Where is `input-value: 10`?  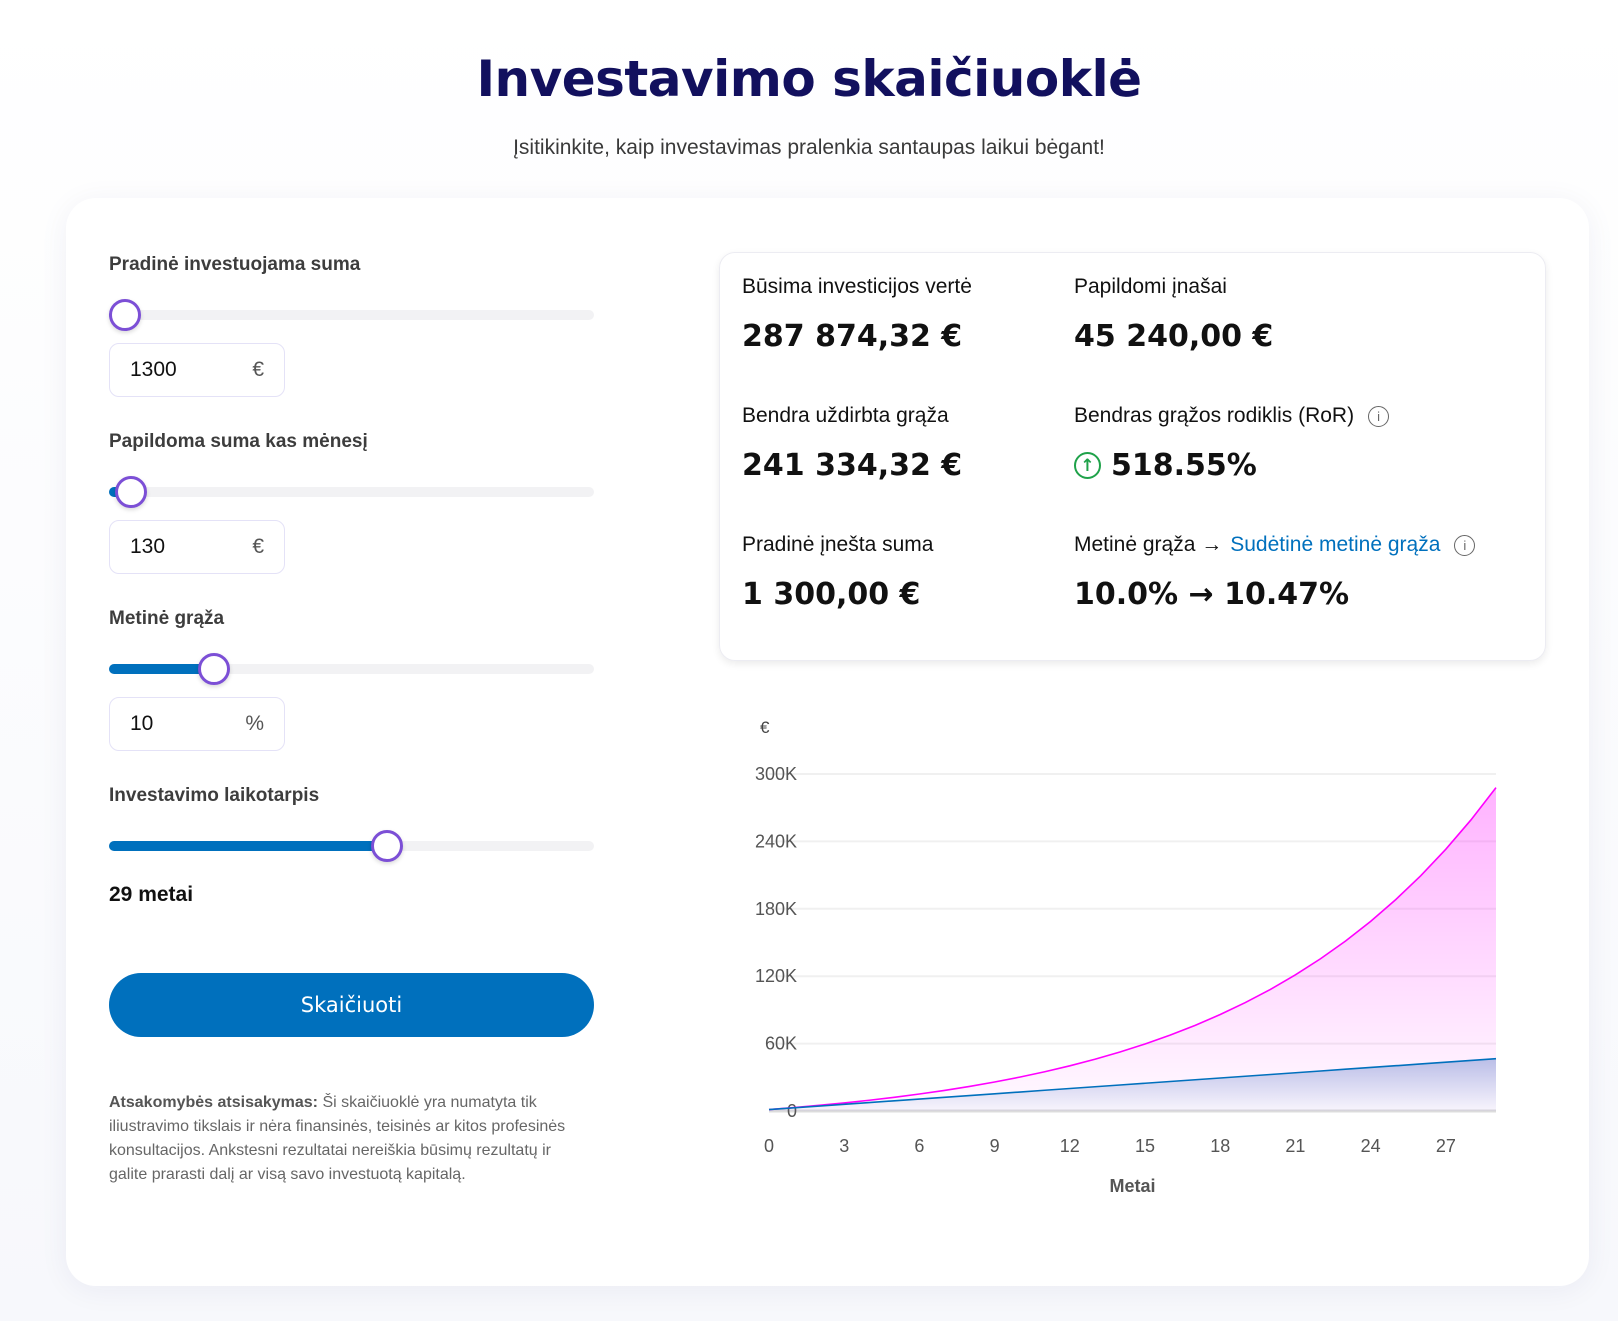 input-value: 10 is located at coordinates (142, 723).